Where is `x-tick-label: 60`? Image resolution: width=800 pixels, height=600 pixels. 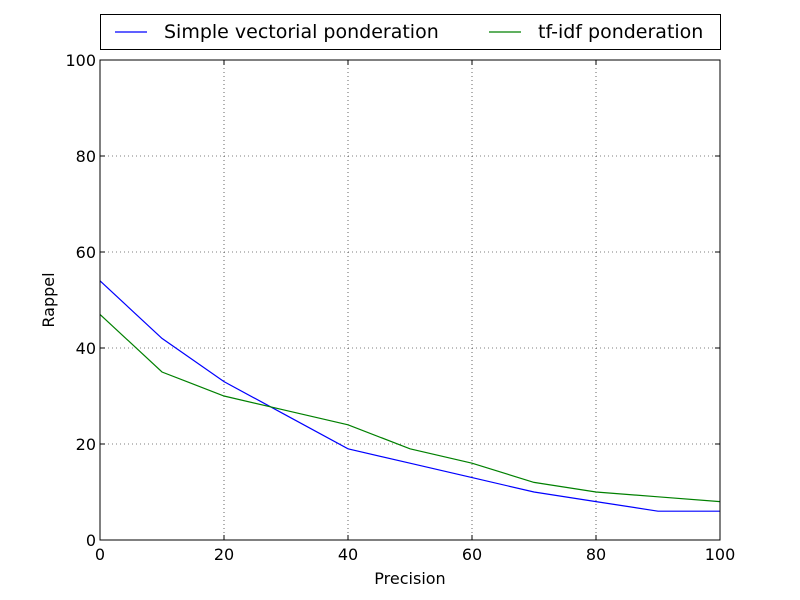
x-tick-label: 60 is located at coordinates (472, 554).